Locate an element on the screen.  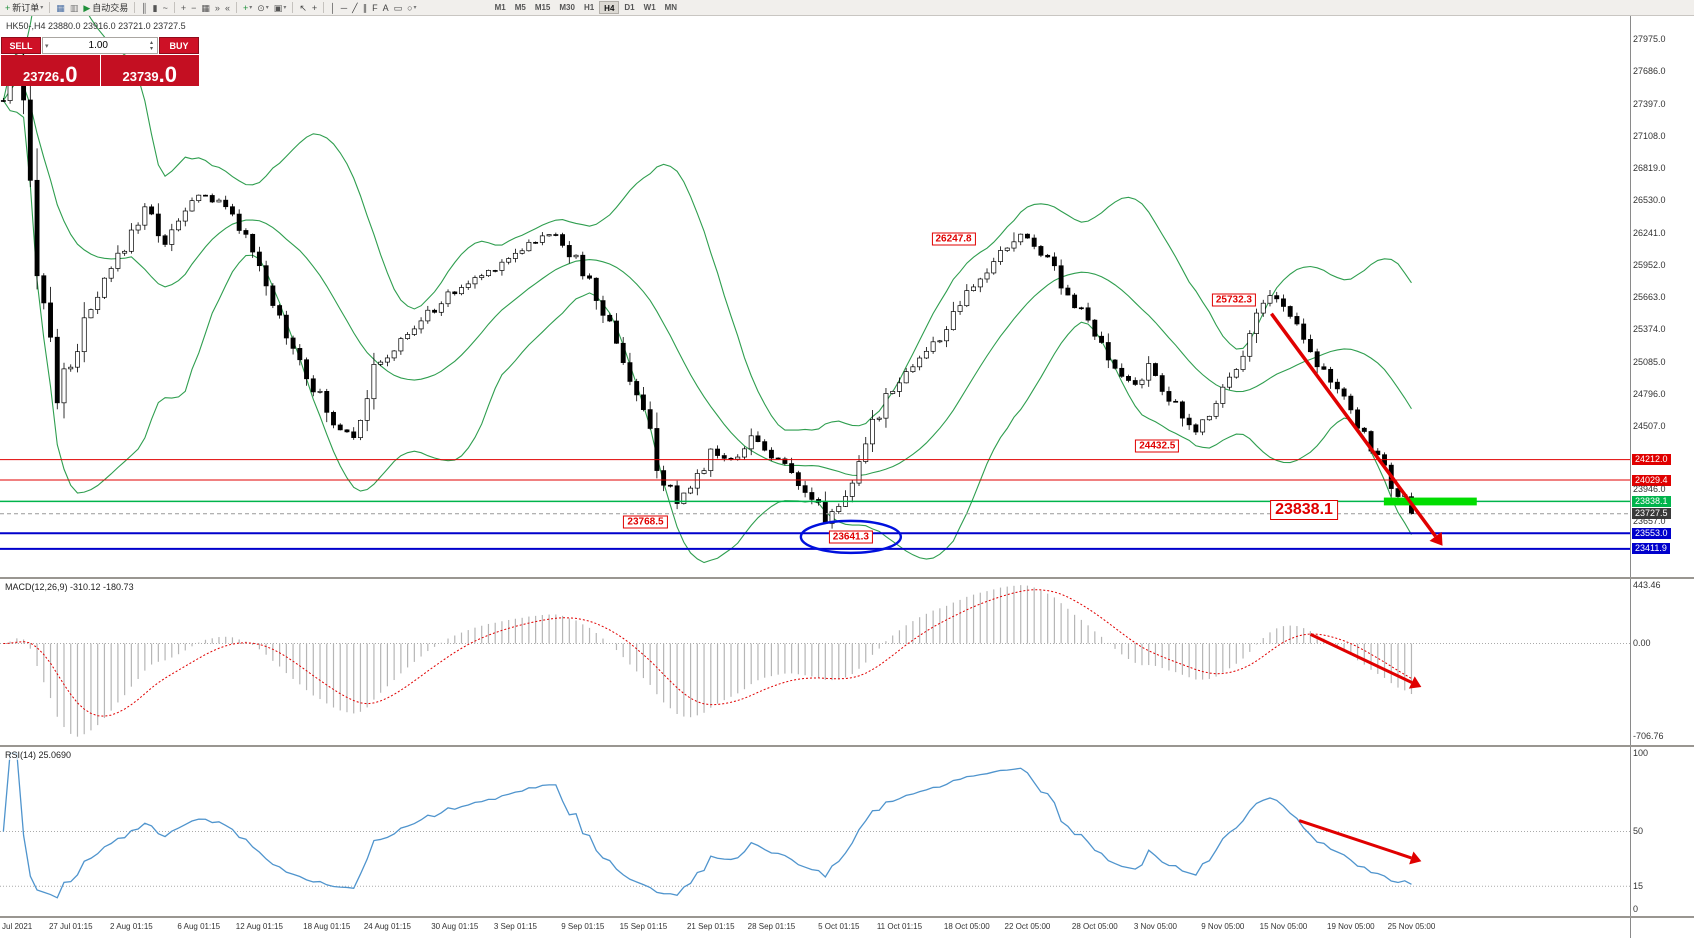
price-level-badge: 23657.0 is located at coordinates (1649, 521).